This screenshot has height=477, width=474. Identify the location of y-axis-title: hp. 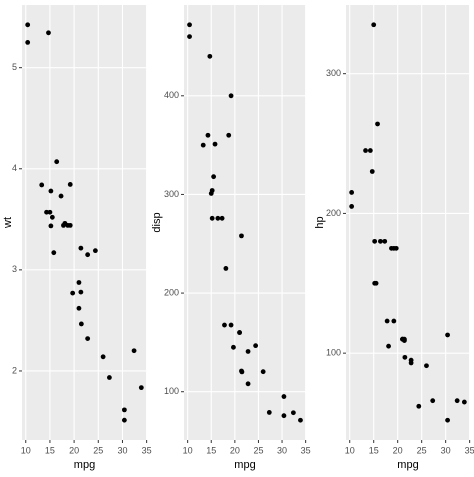
(320, 222).